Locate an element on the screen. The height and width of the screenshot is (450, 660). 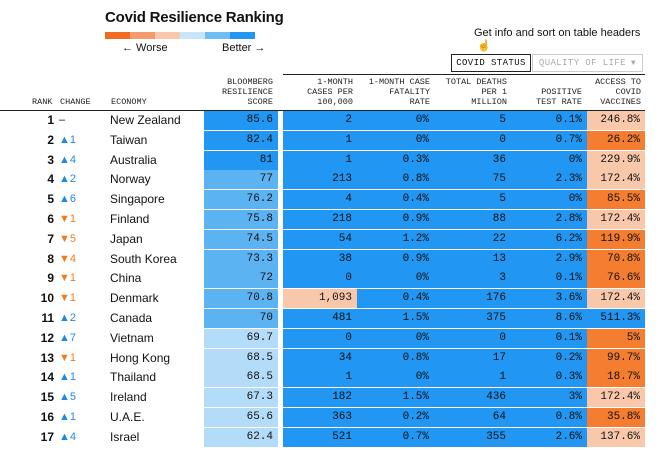
vaccine-access-cell: 5% is located at coordinates (616, 338).